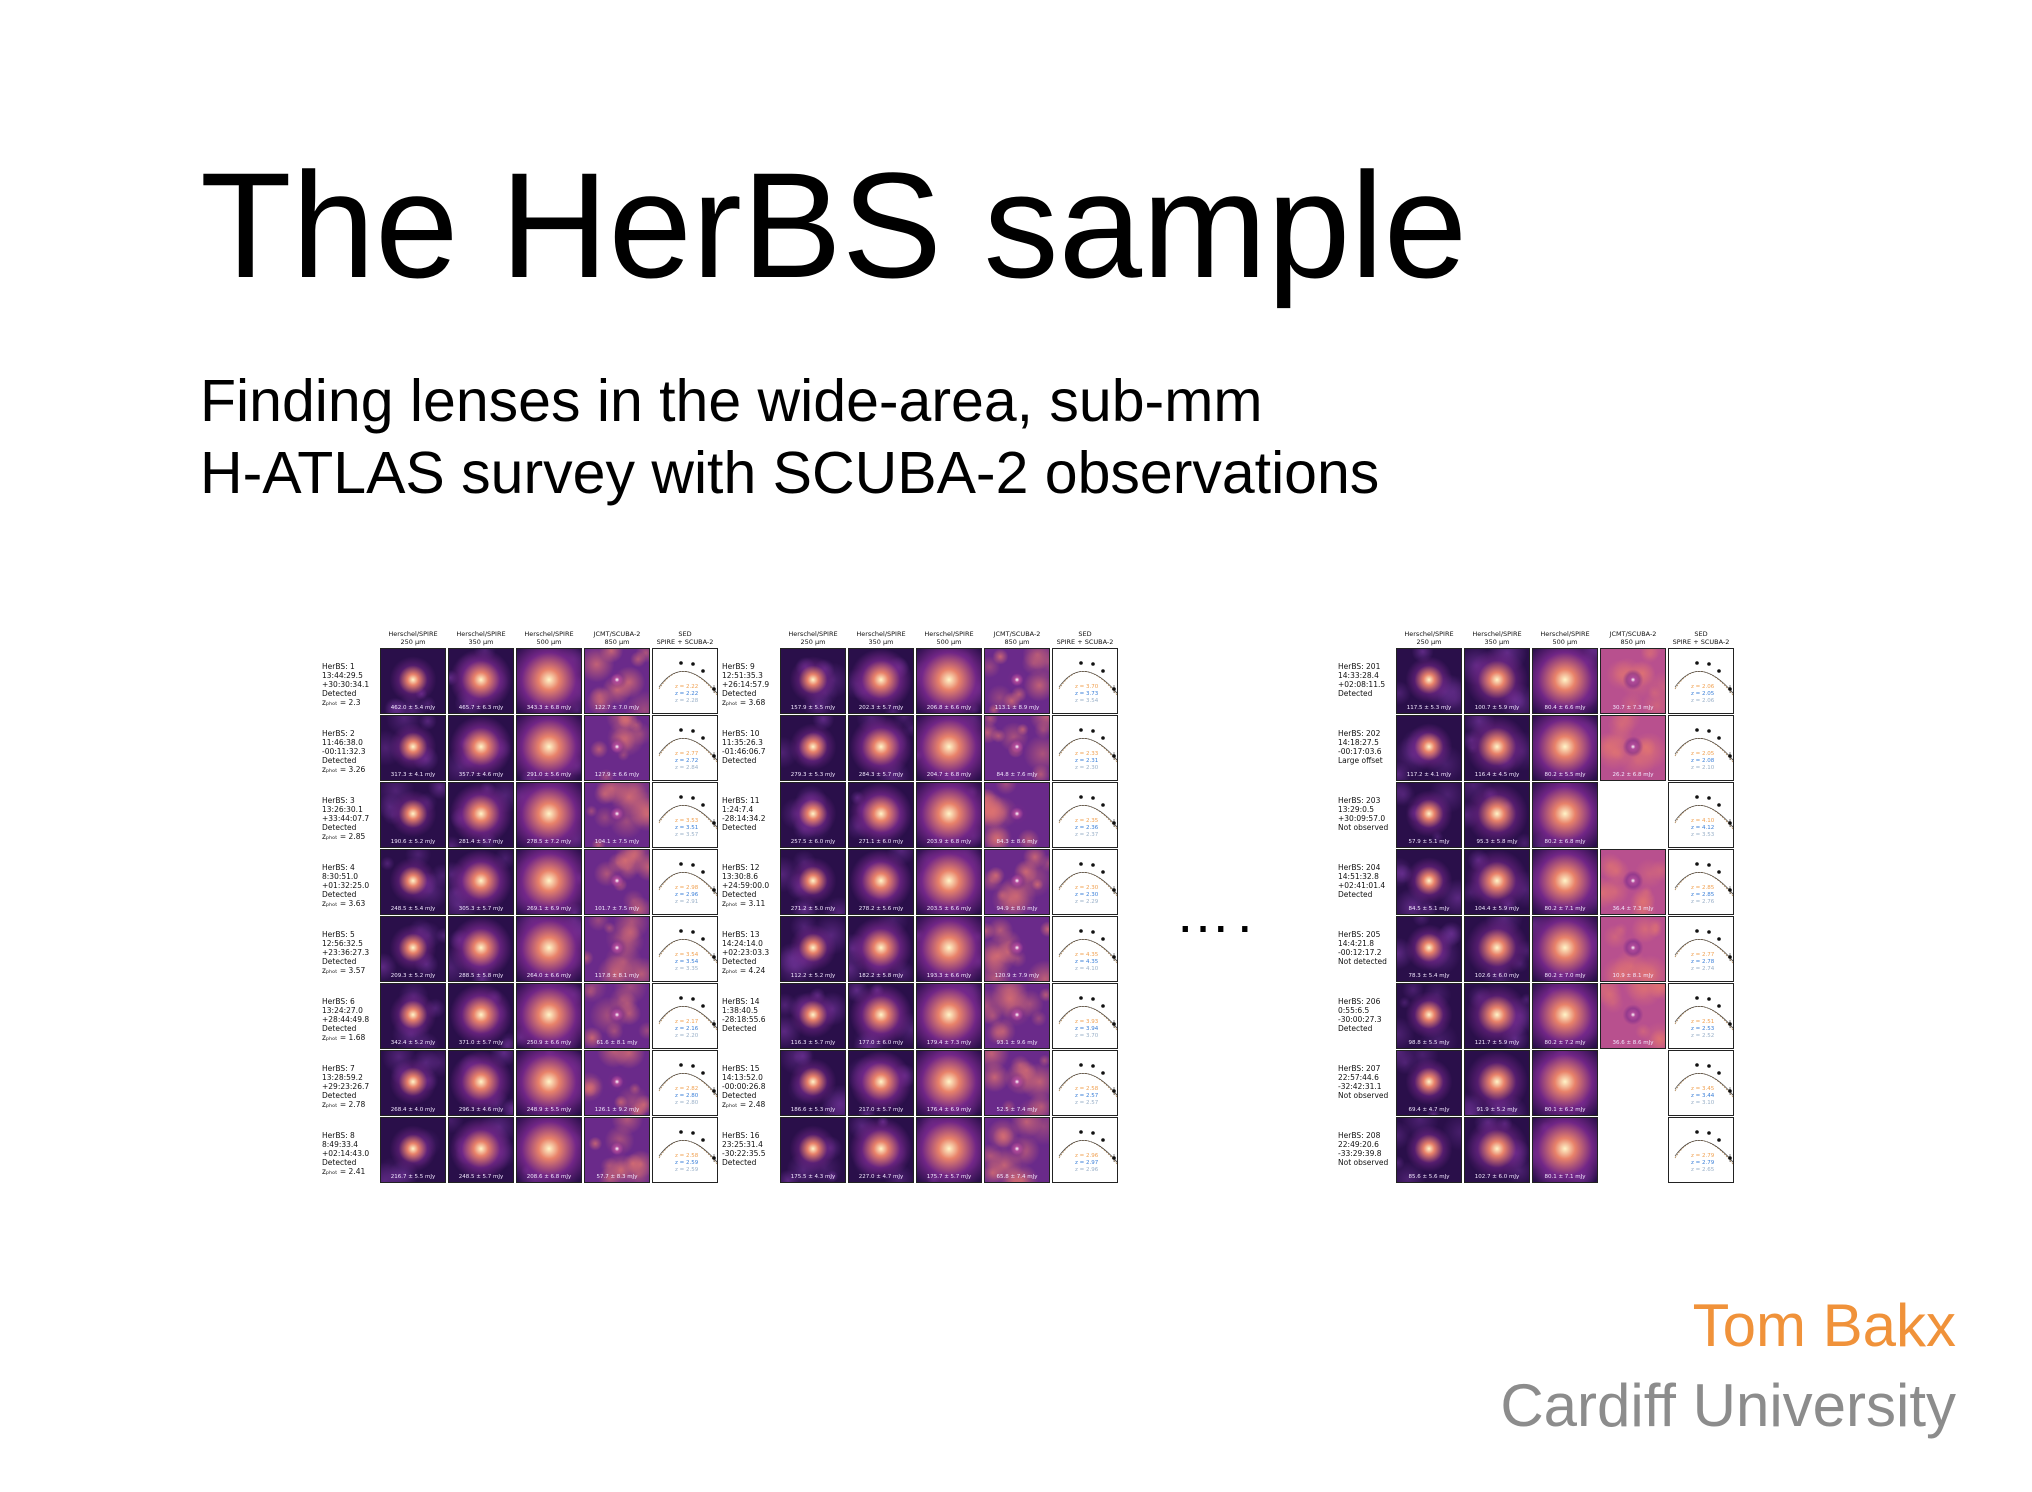 The height and width of the screenshot is (1492, 2032). Describe the element at coordinates (813, 882) in the screenshot. I see `map-thumbnail: 271.2 ± 5.0 mJy` at that location.